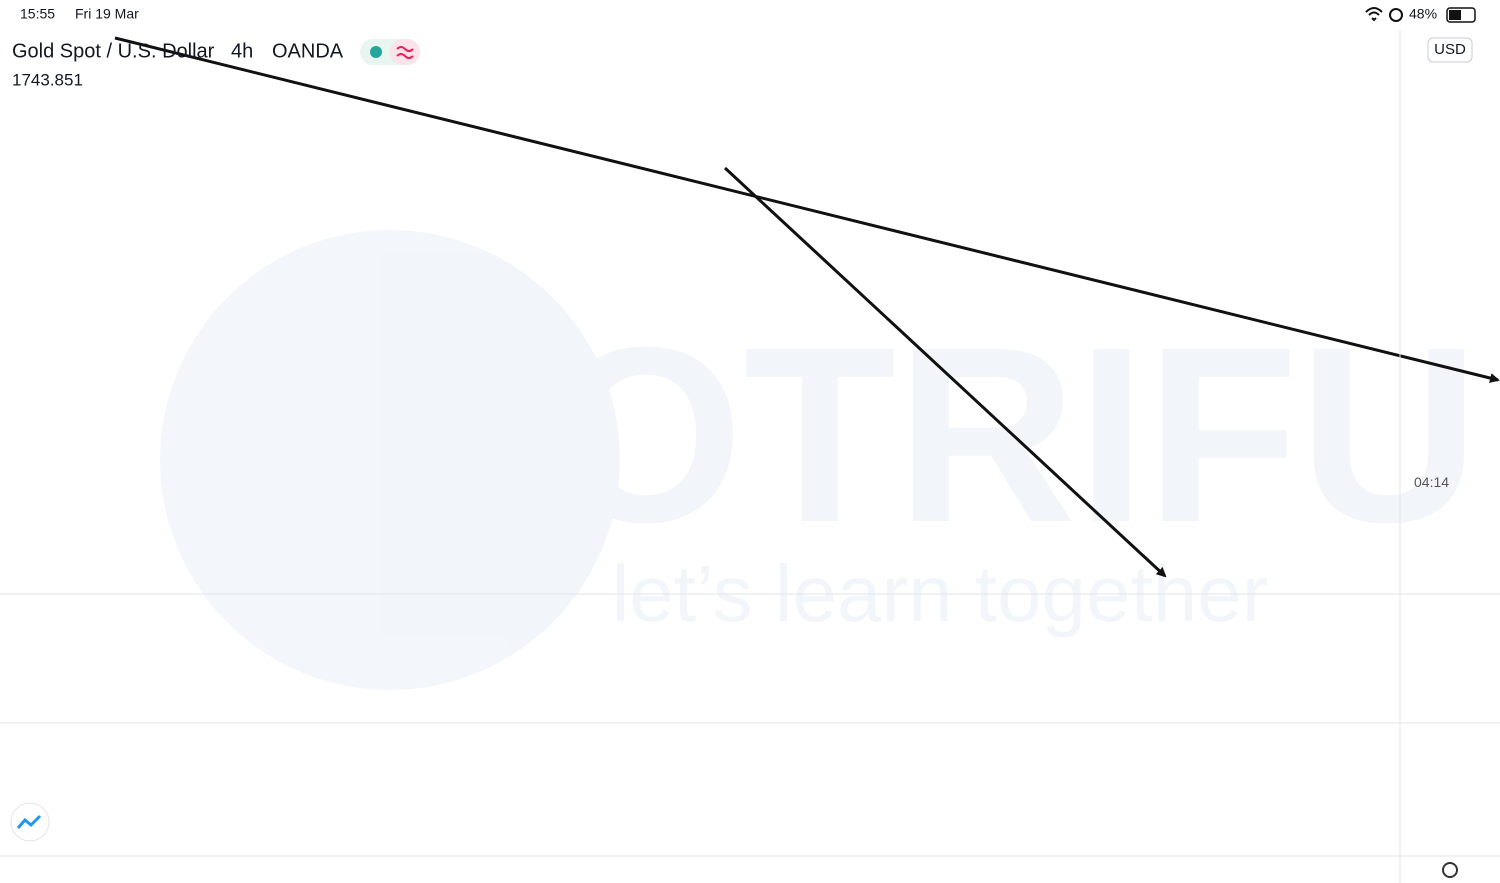 This screenshot has height=883, width=1500. I want to click on battery-level: 48%, so click(1423, 14).